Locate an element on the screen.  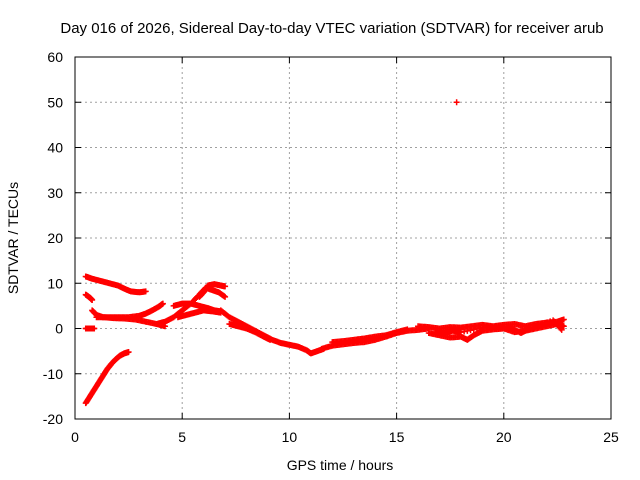
x-axis-label: GPS time / hours is located at coordinates (340, 465).